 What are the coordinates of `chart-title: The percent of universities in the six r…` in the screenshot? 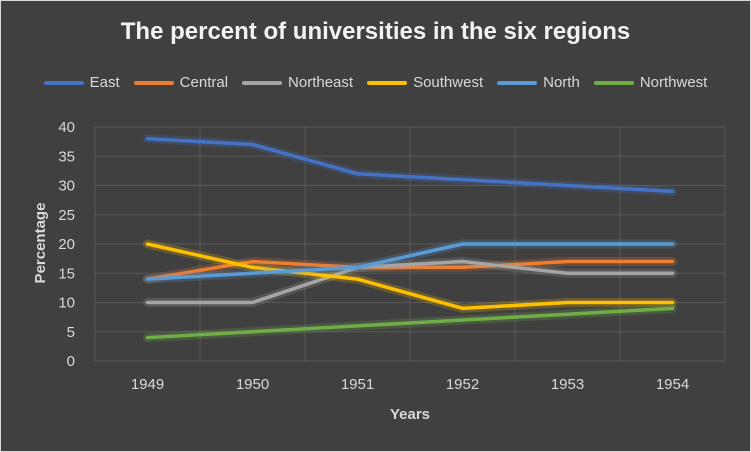 It's located at (375, 31).